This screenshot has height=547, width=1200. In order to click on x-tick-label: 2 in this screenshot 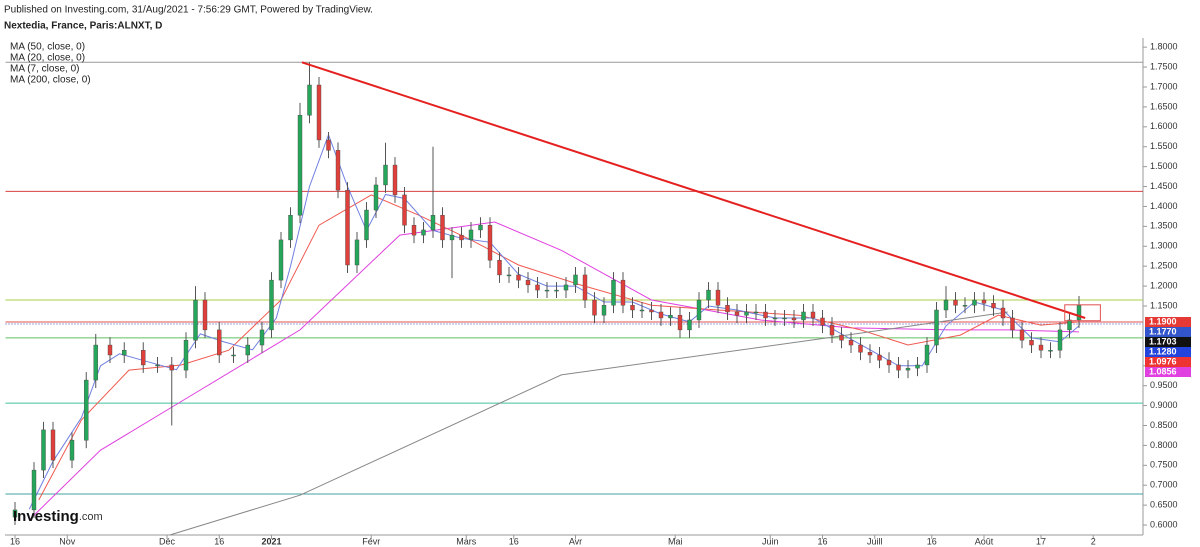, I will do `click(1093, 541)`.